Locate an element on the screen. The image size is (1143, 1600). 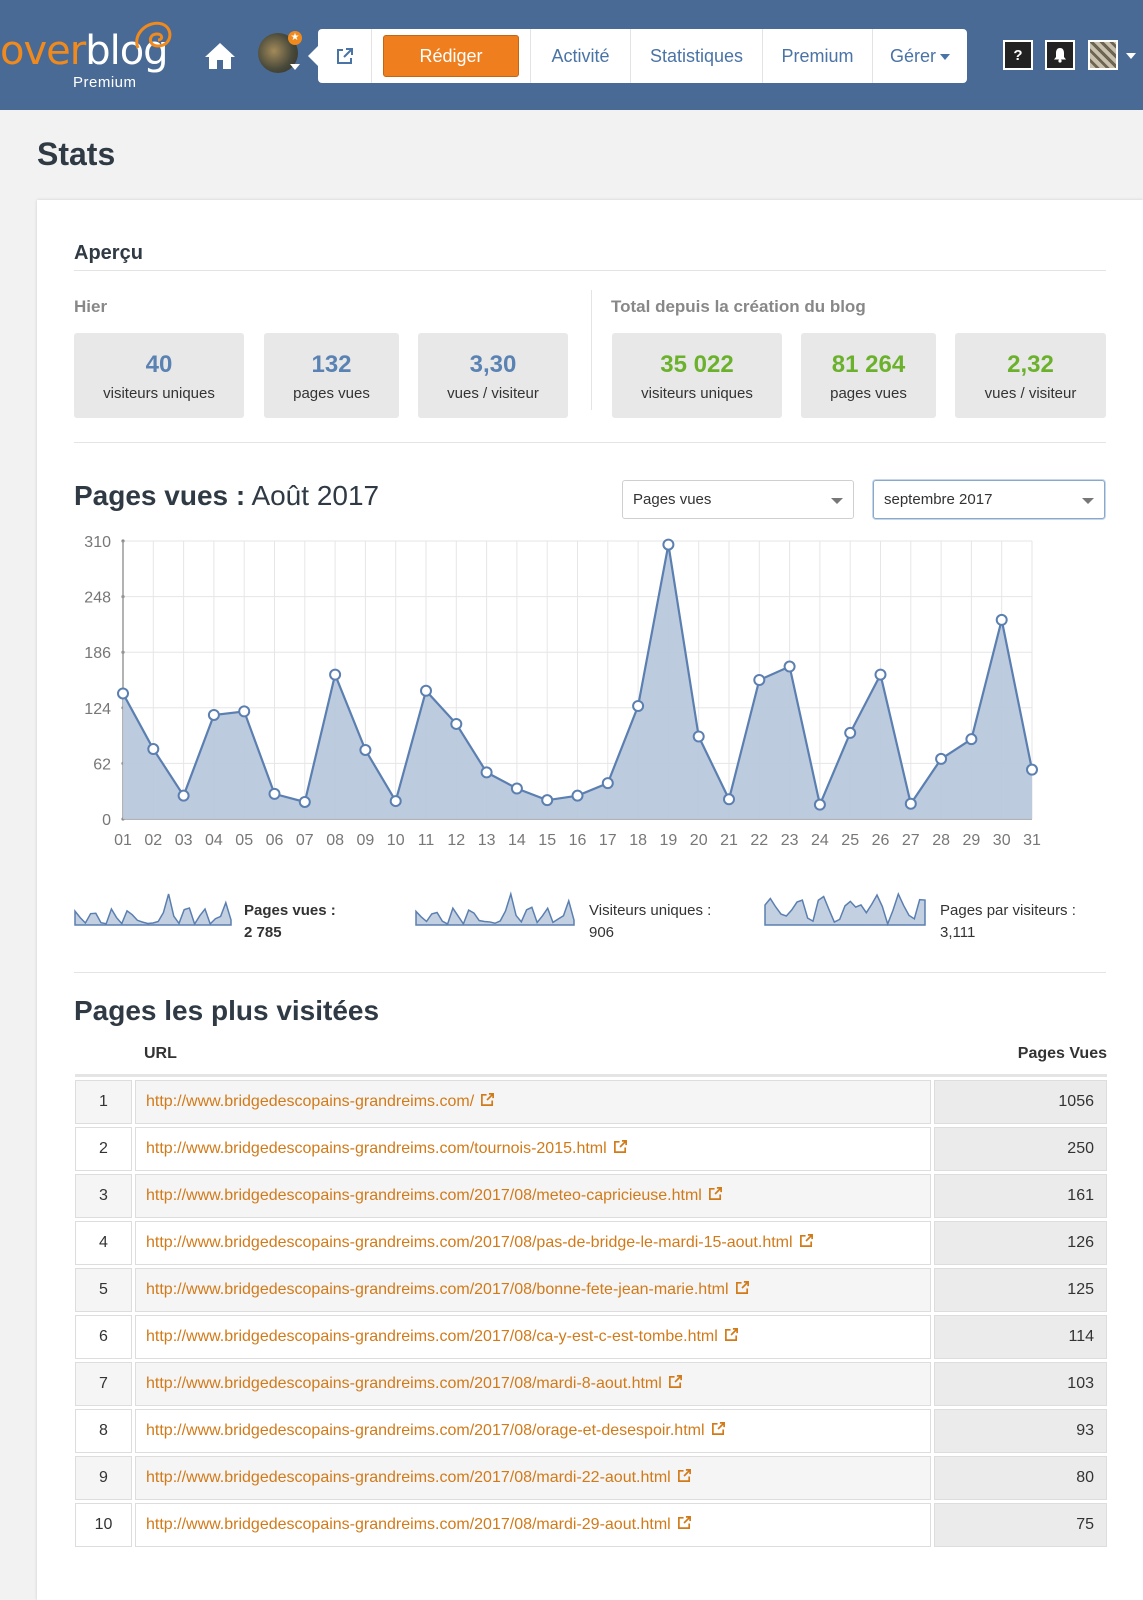
nav-gerer: Gérer is located at coordinates (919, 56).